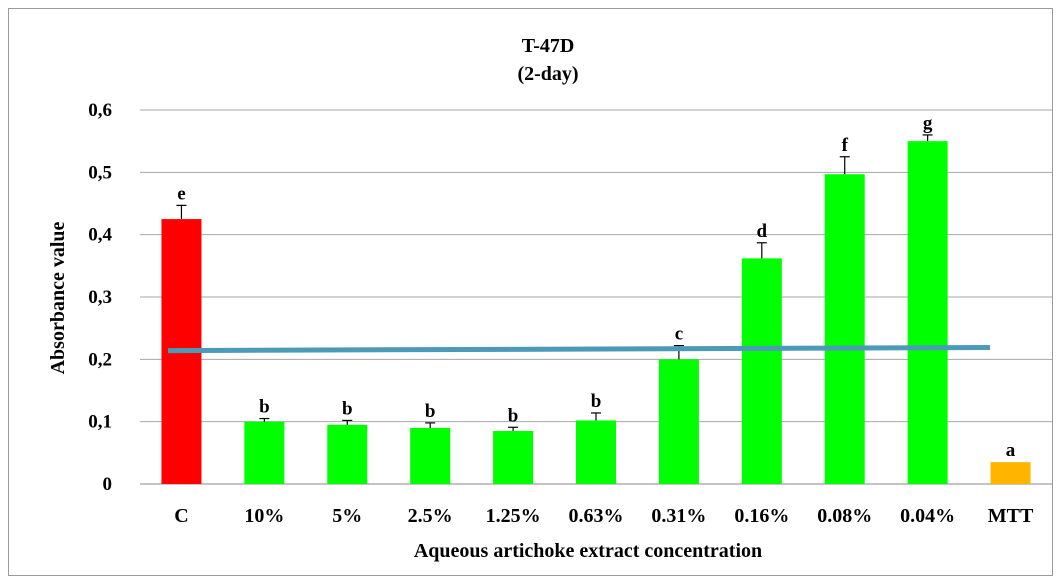 The height and width of the screenshot is (581, 1061). Describe the element at coordinates (844, 516) in the screenshot. I see `x-tick-label: 0.08%` at that location.